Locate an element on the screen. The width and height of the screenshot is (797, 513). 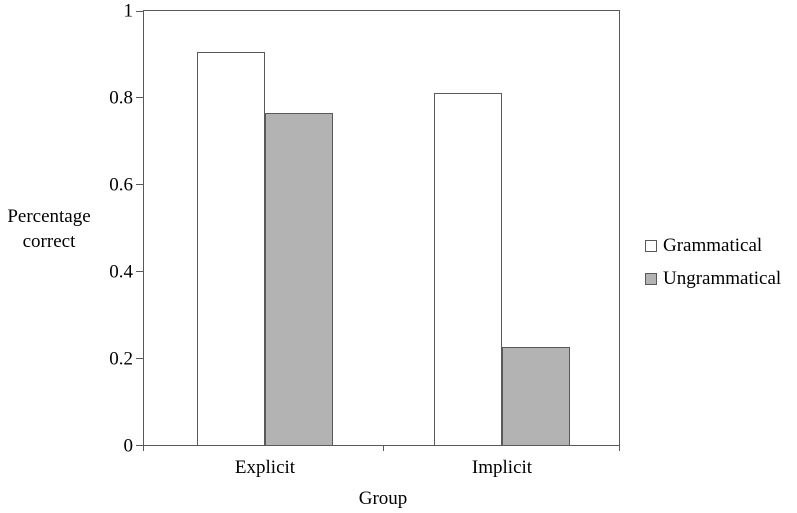
ungrammatical-swatch-icon is located at coordinates (651, 278).